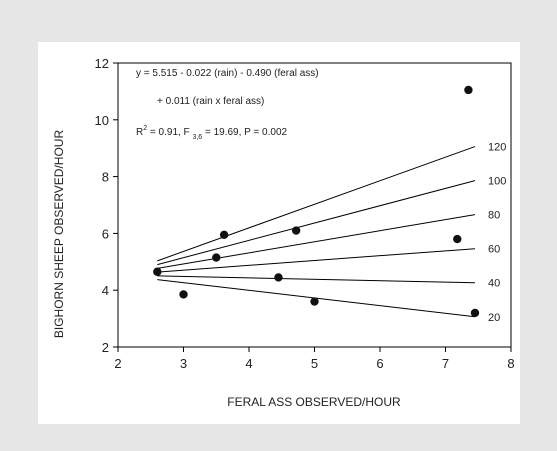  I want to click on fit-line-label-40: 40, so click(494, 284).